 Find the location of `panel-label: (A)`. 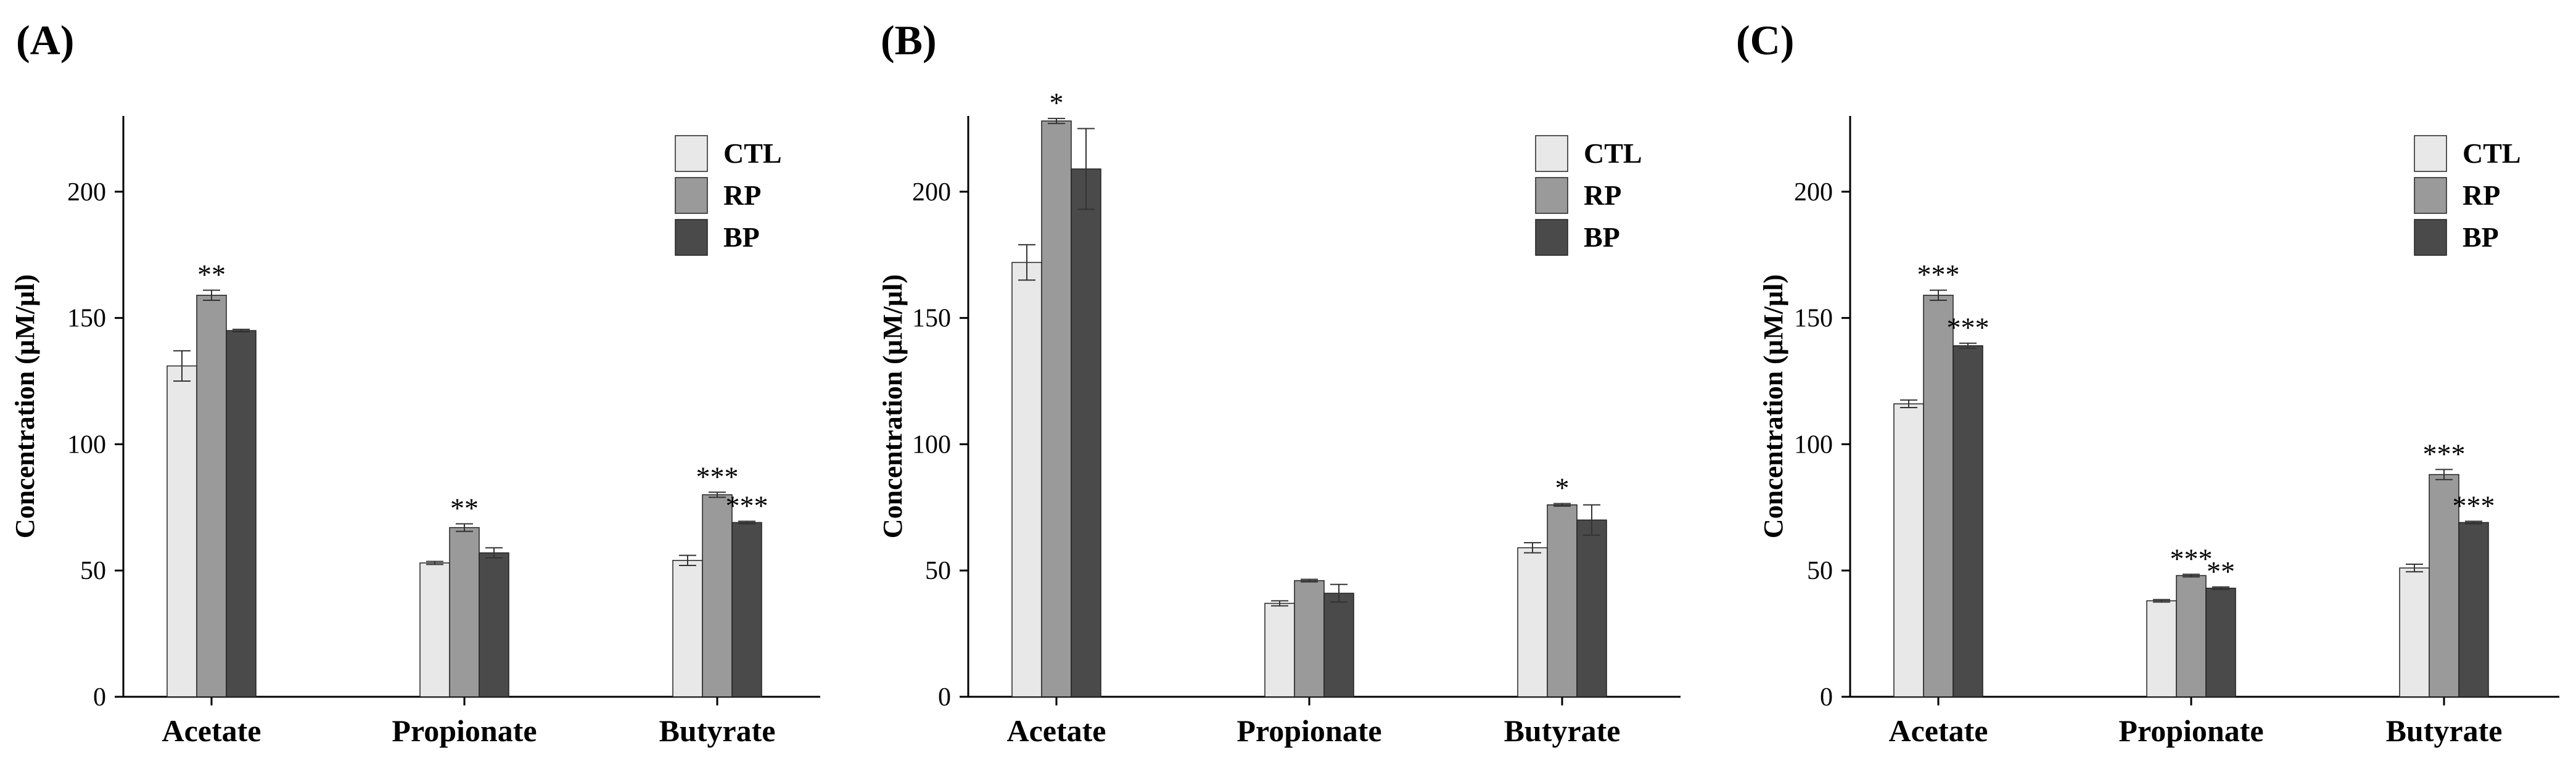

panel-label: (A) is located at coordinates (45, 40).